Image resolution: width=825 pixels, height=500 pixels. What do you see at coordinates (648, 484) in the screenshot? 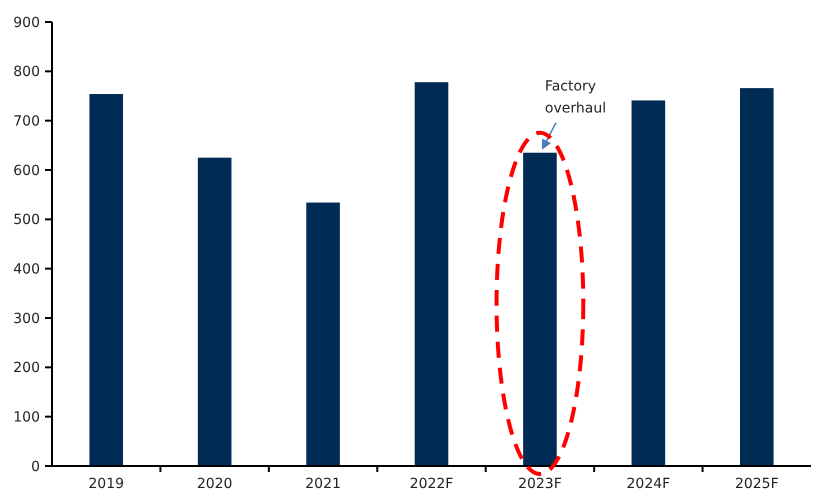
I see `x-tick-label: 2024F` at bounding box center [648, 484].